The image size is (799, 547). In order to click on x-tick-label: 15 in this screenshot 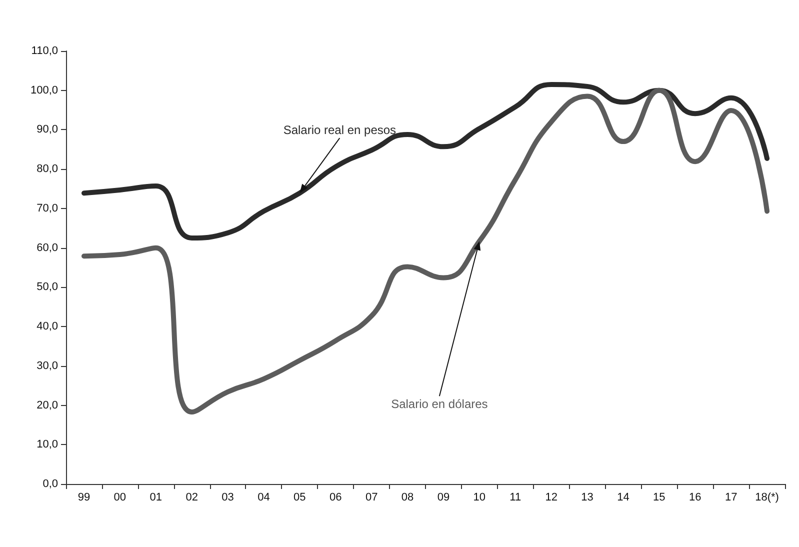, I will do `click(659, 498)`.